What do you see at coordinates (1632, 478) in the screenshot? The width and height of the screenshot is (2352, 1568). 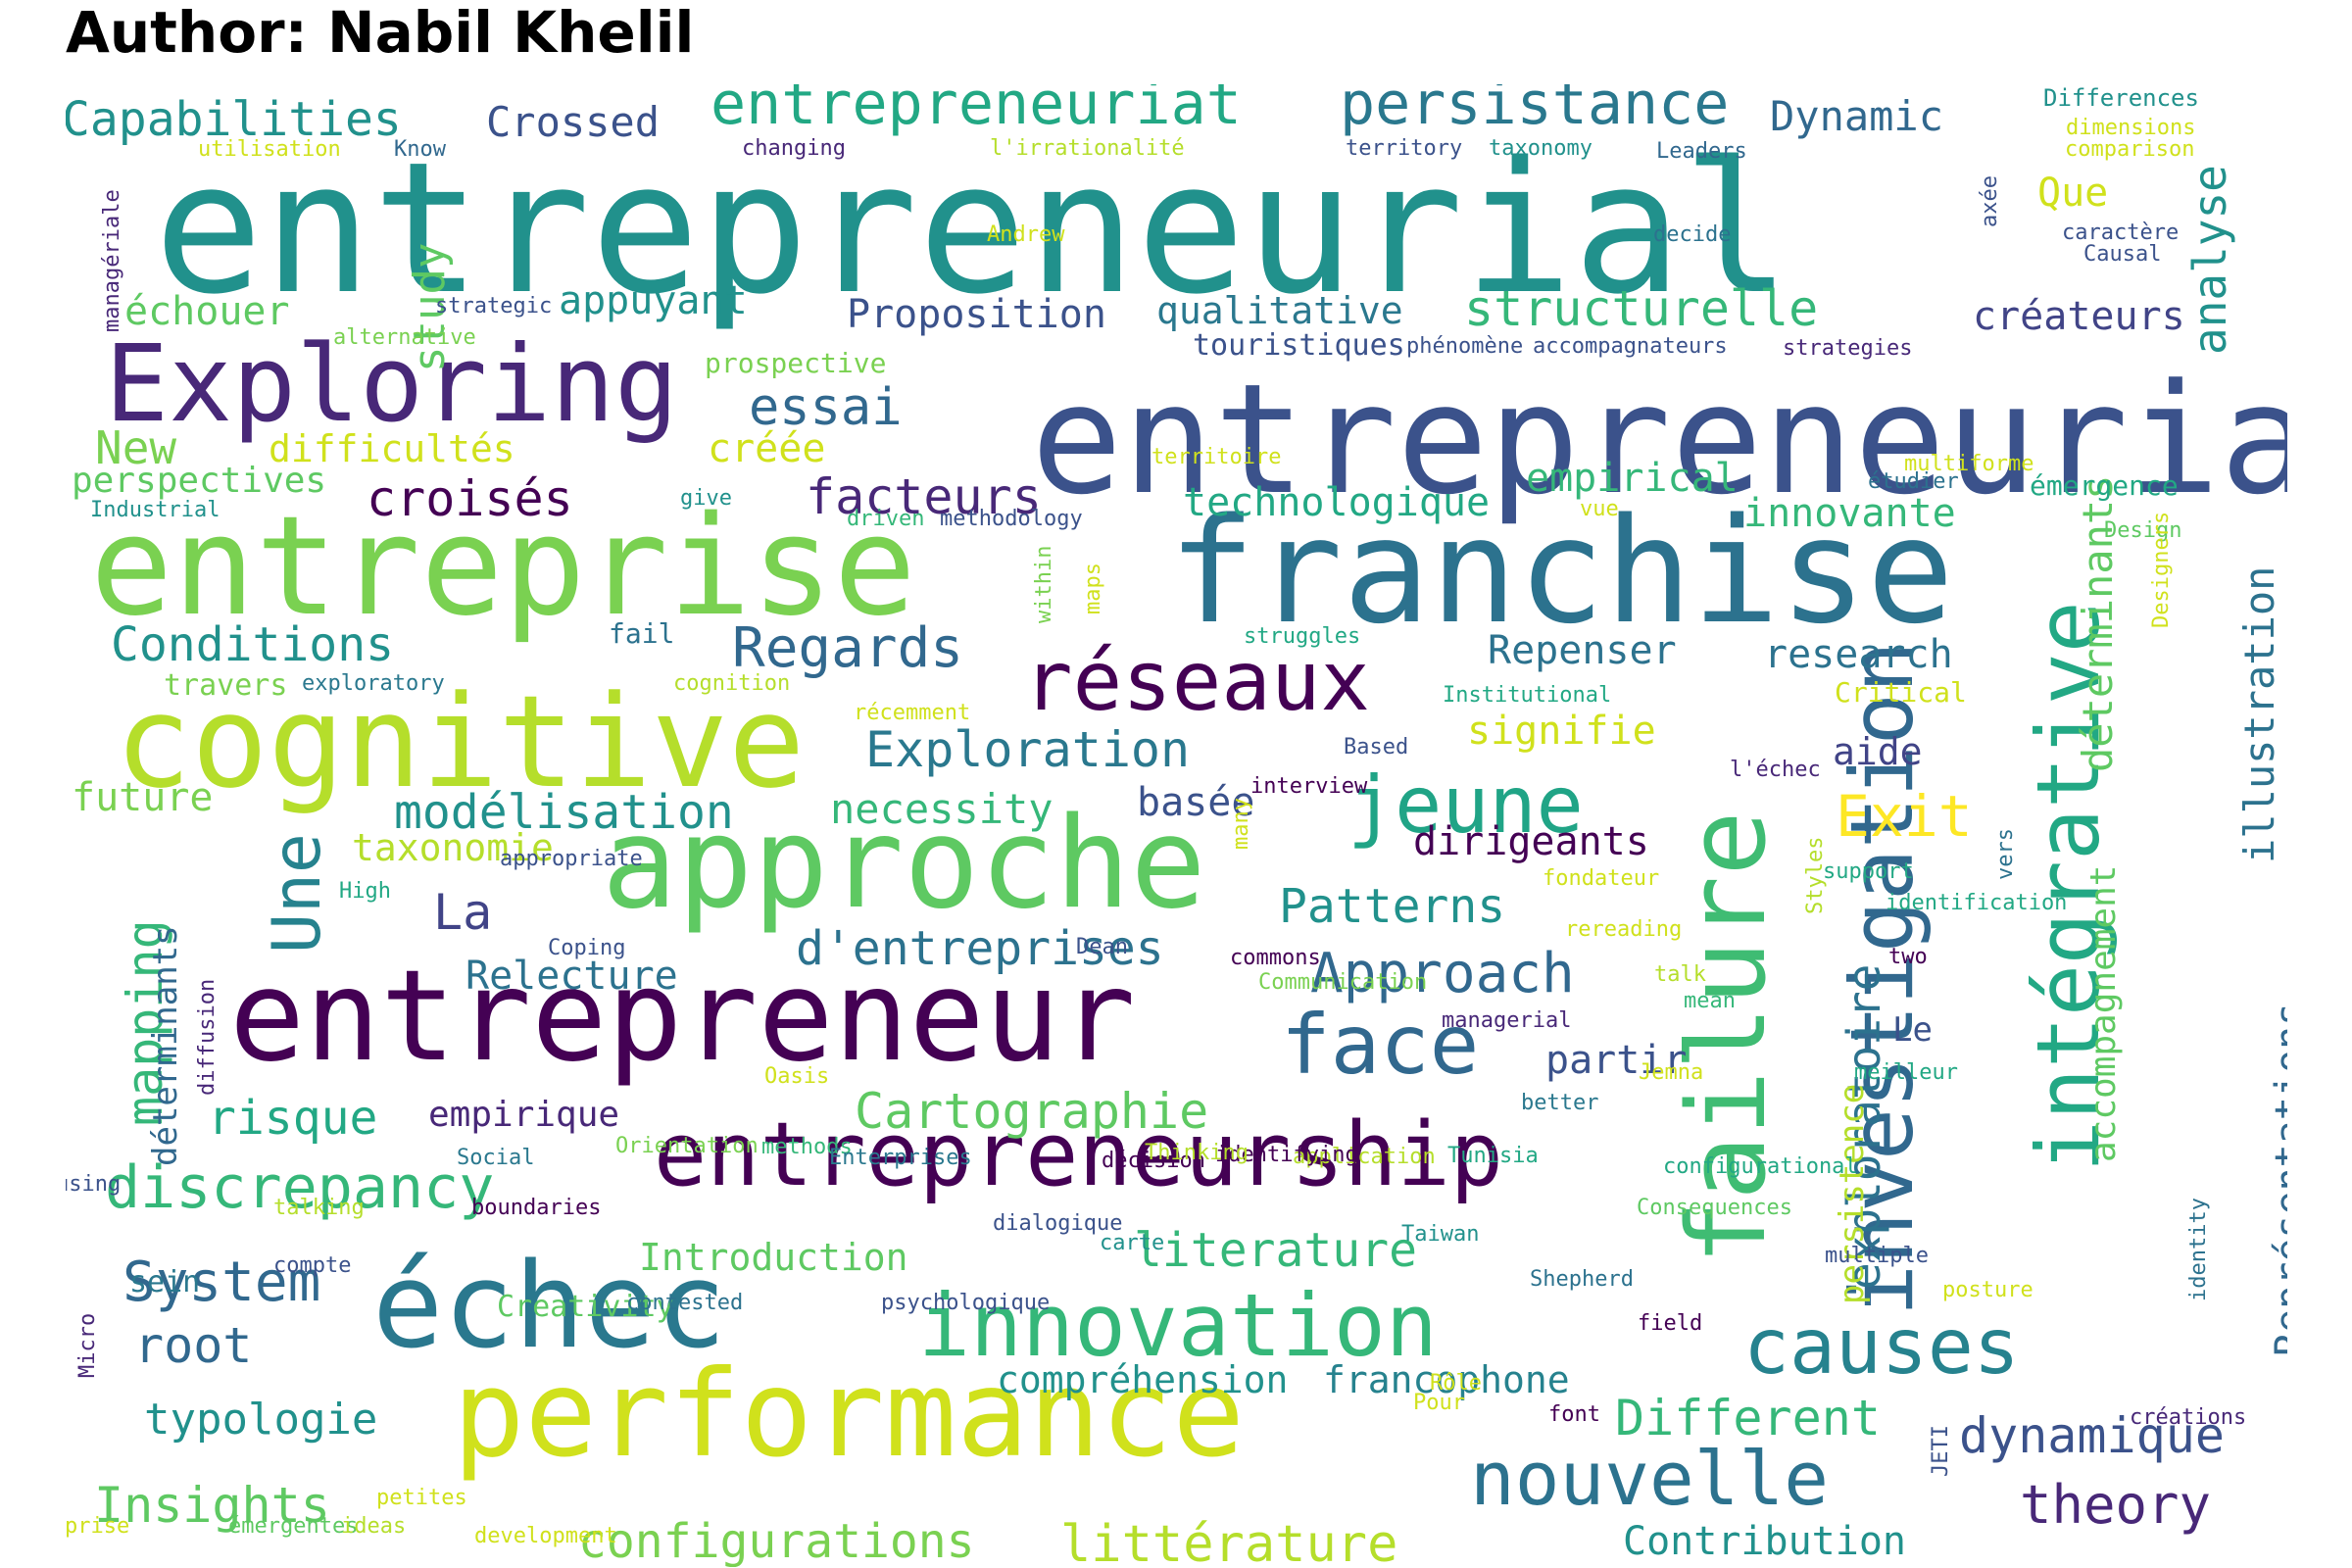 I see `word-empirical: empirical` at bounding box center [1632, 478].